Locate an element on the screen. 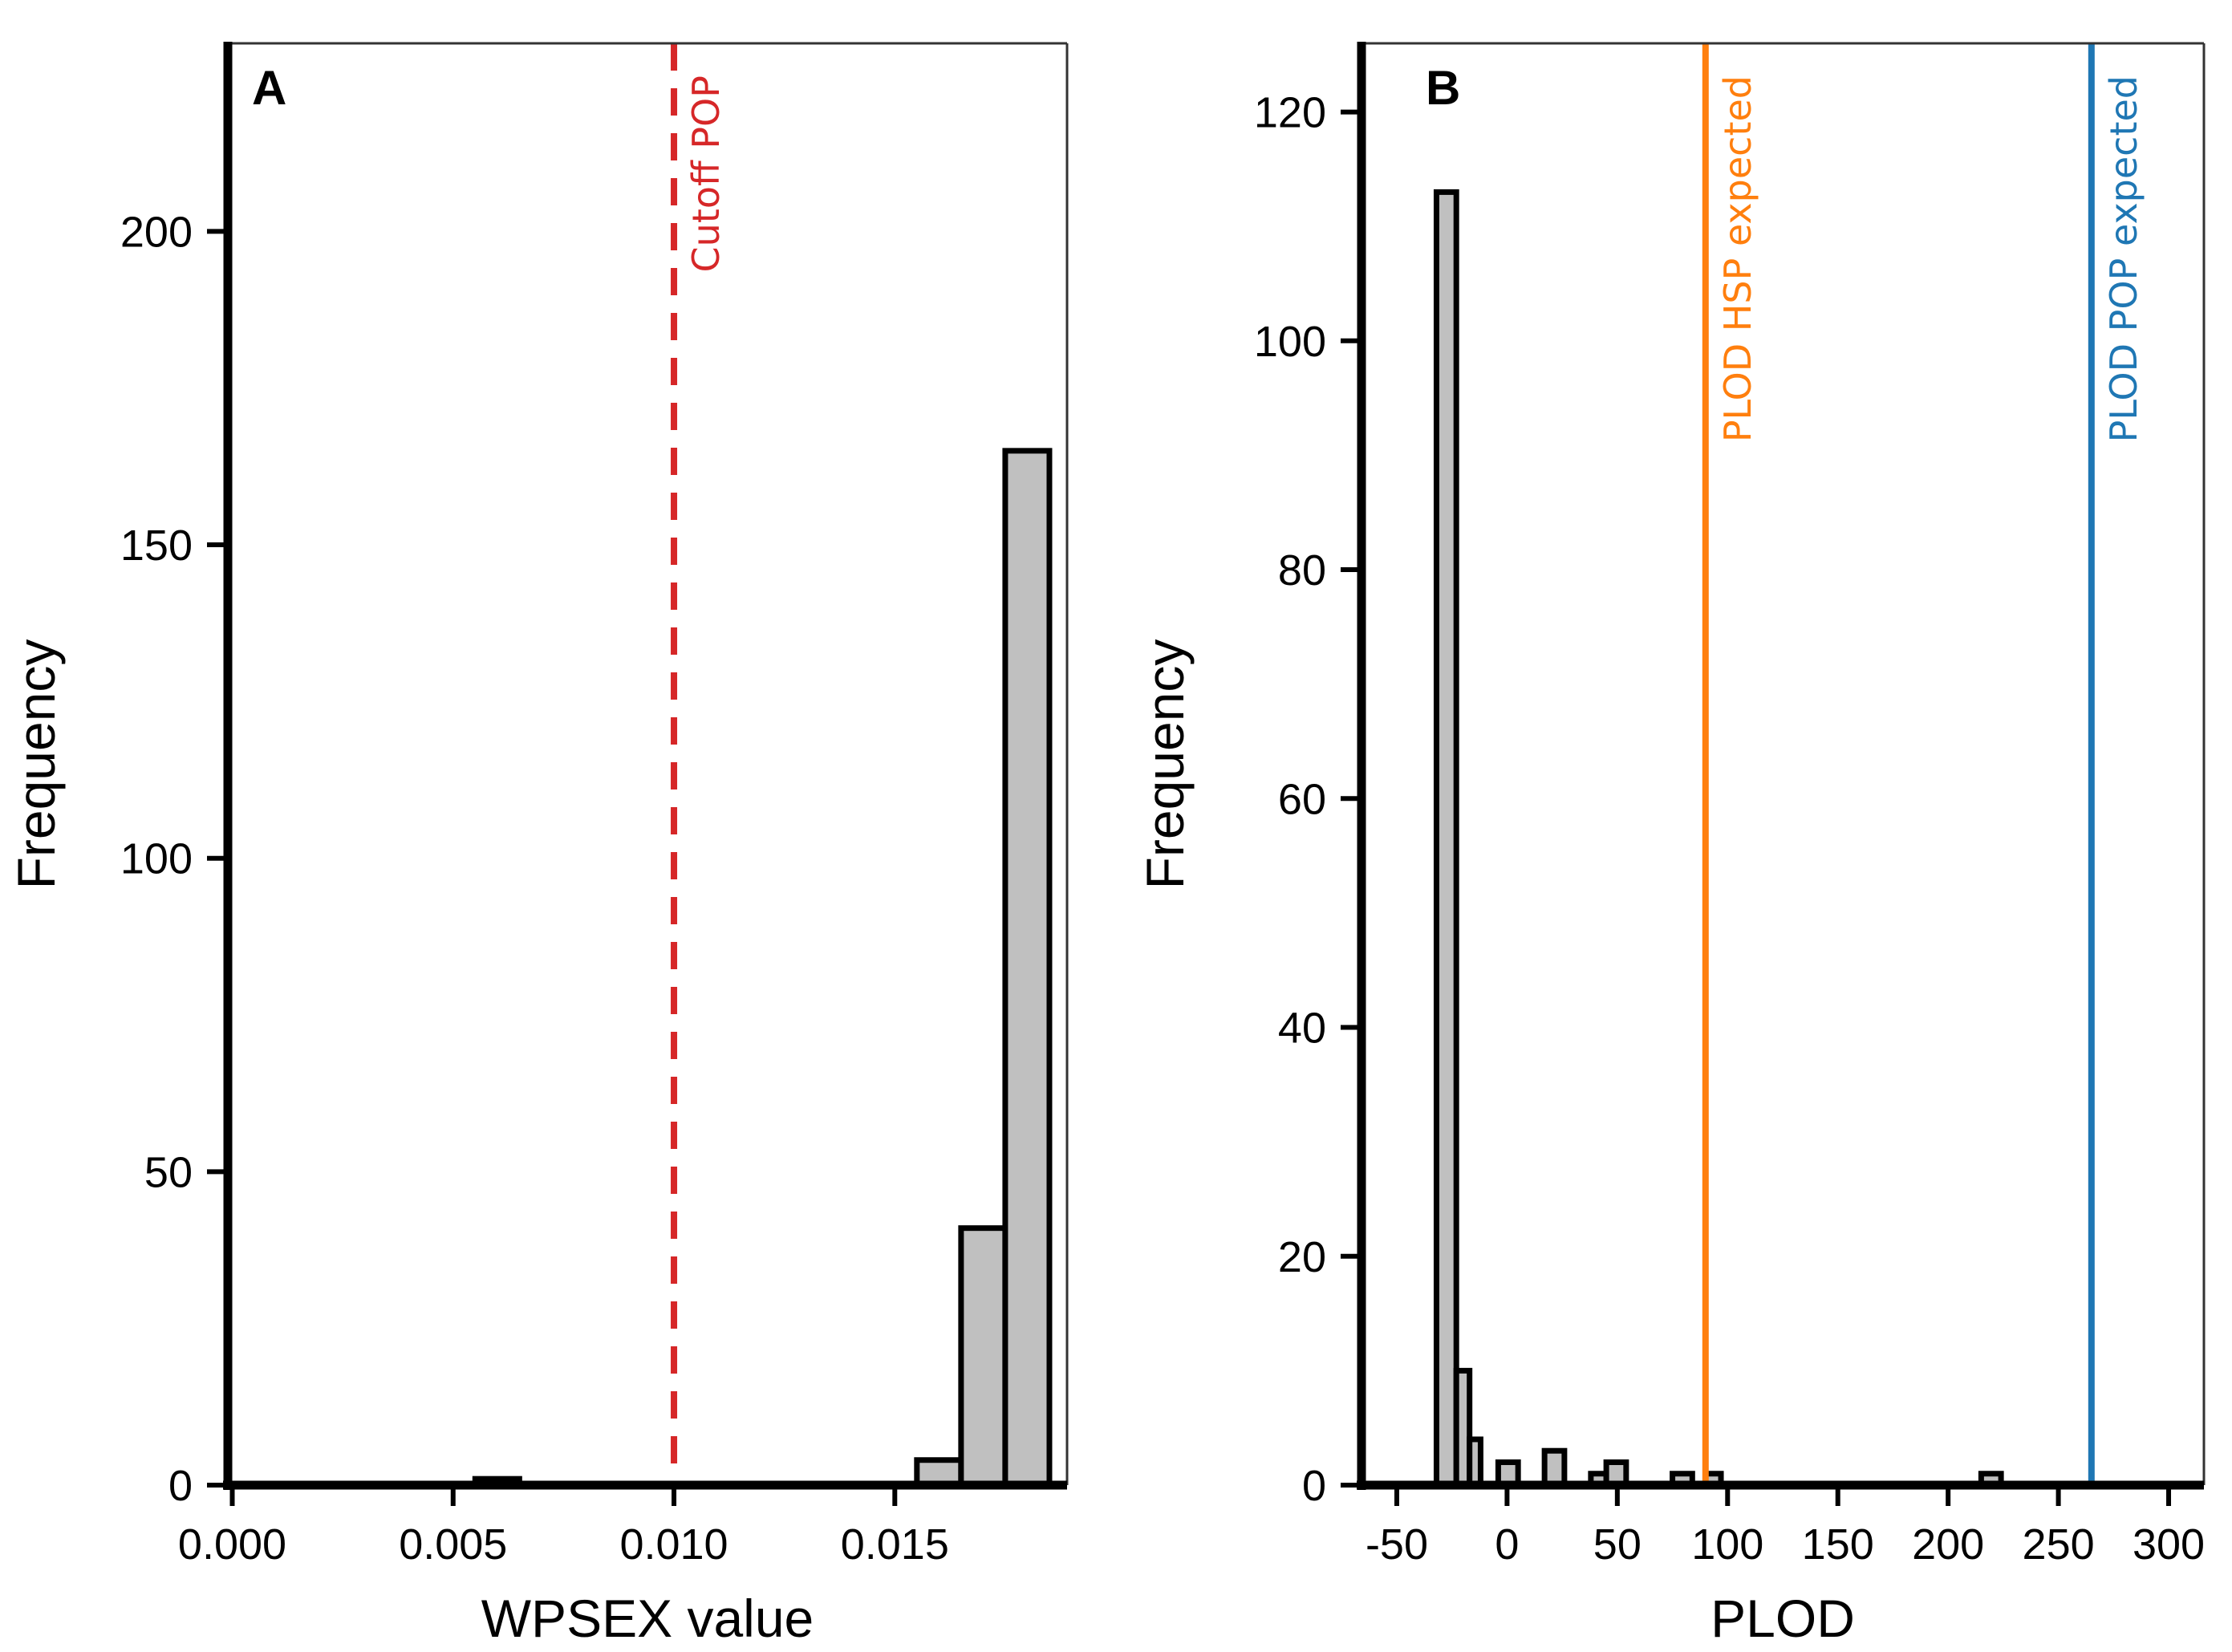 Image resolution: width=2232 pixels, height=1652 pixels. y-tick-label: 20 is located at coordinates (1302, 1257).